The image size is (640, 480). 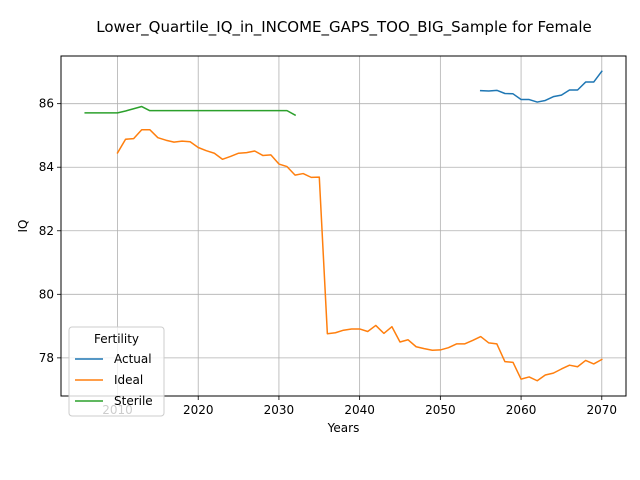 What do you see at coordinates (541, 86) in the screenshot?
I see `series-line-actual` at bounding box center [541, 86].